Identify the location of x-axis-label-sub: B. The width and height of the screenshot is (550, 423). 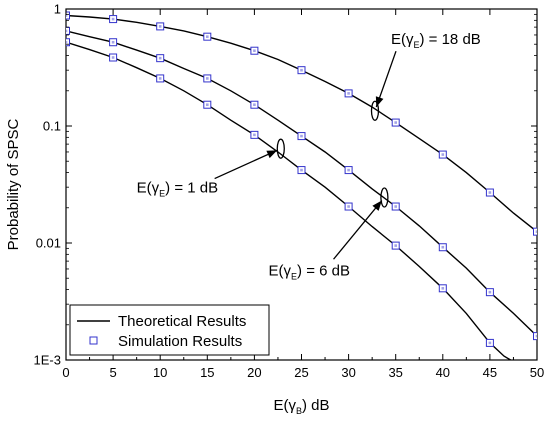
(299, 411).